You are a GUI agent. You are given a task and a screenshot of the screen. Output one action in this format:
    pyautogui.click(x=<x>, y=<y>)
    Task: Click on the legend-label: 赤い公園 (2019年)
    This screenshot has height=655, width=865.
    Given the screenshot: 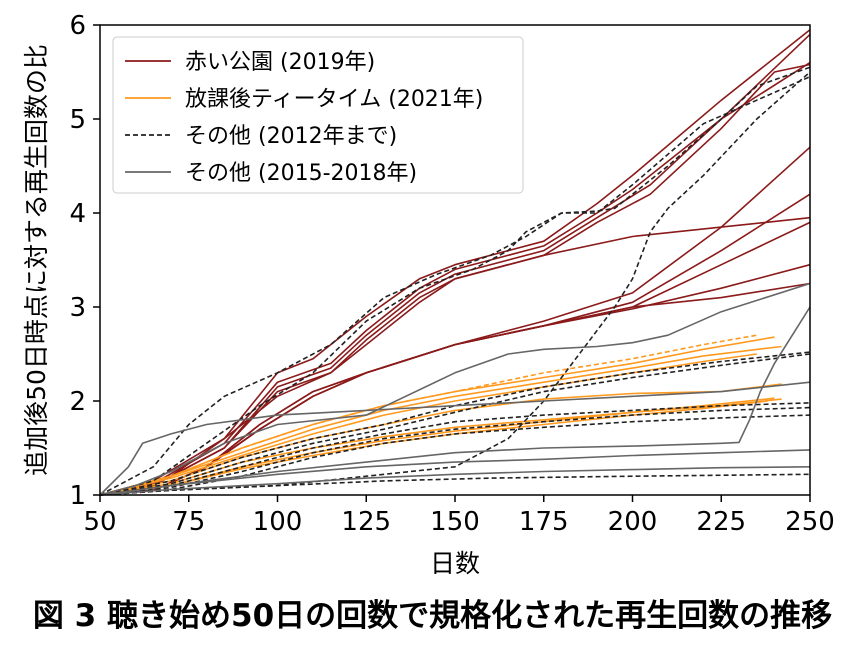 What is the action you would take?
    pyautogui.click(x=280, y=62)
    